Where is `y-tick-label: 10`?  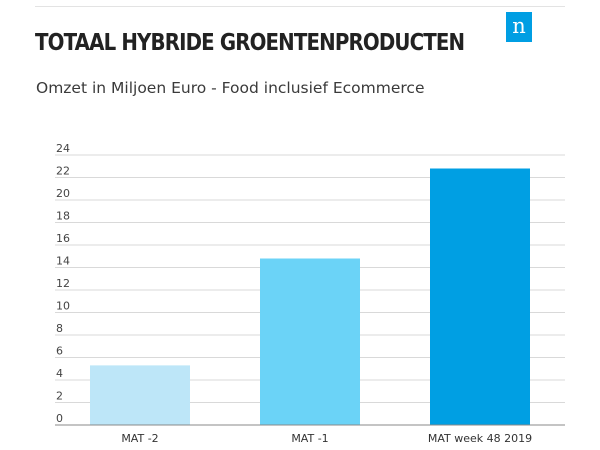 y-tick-label: 10 is located at coordinates (63, 306).